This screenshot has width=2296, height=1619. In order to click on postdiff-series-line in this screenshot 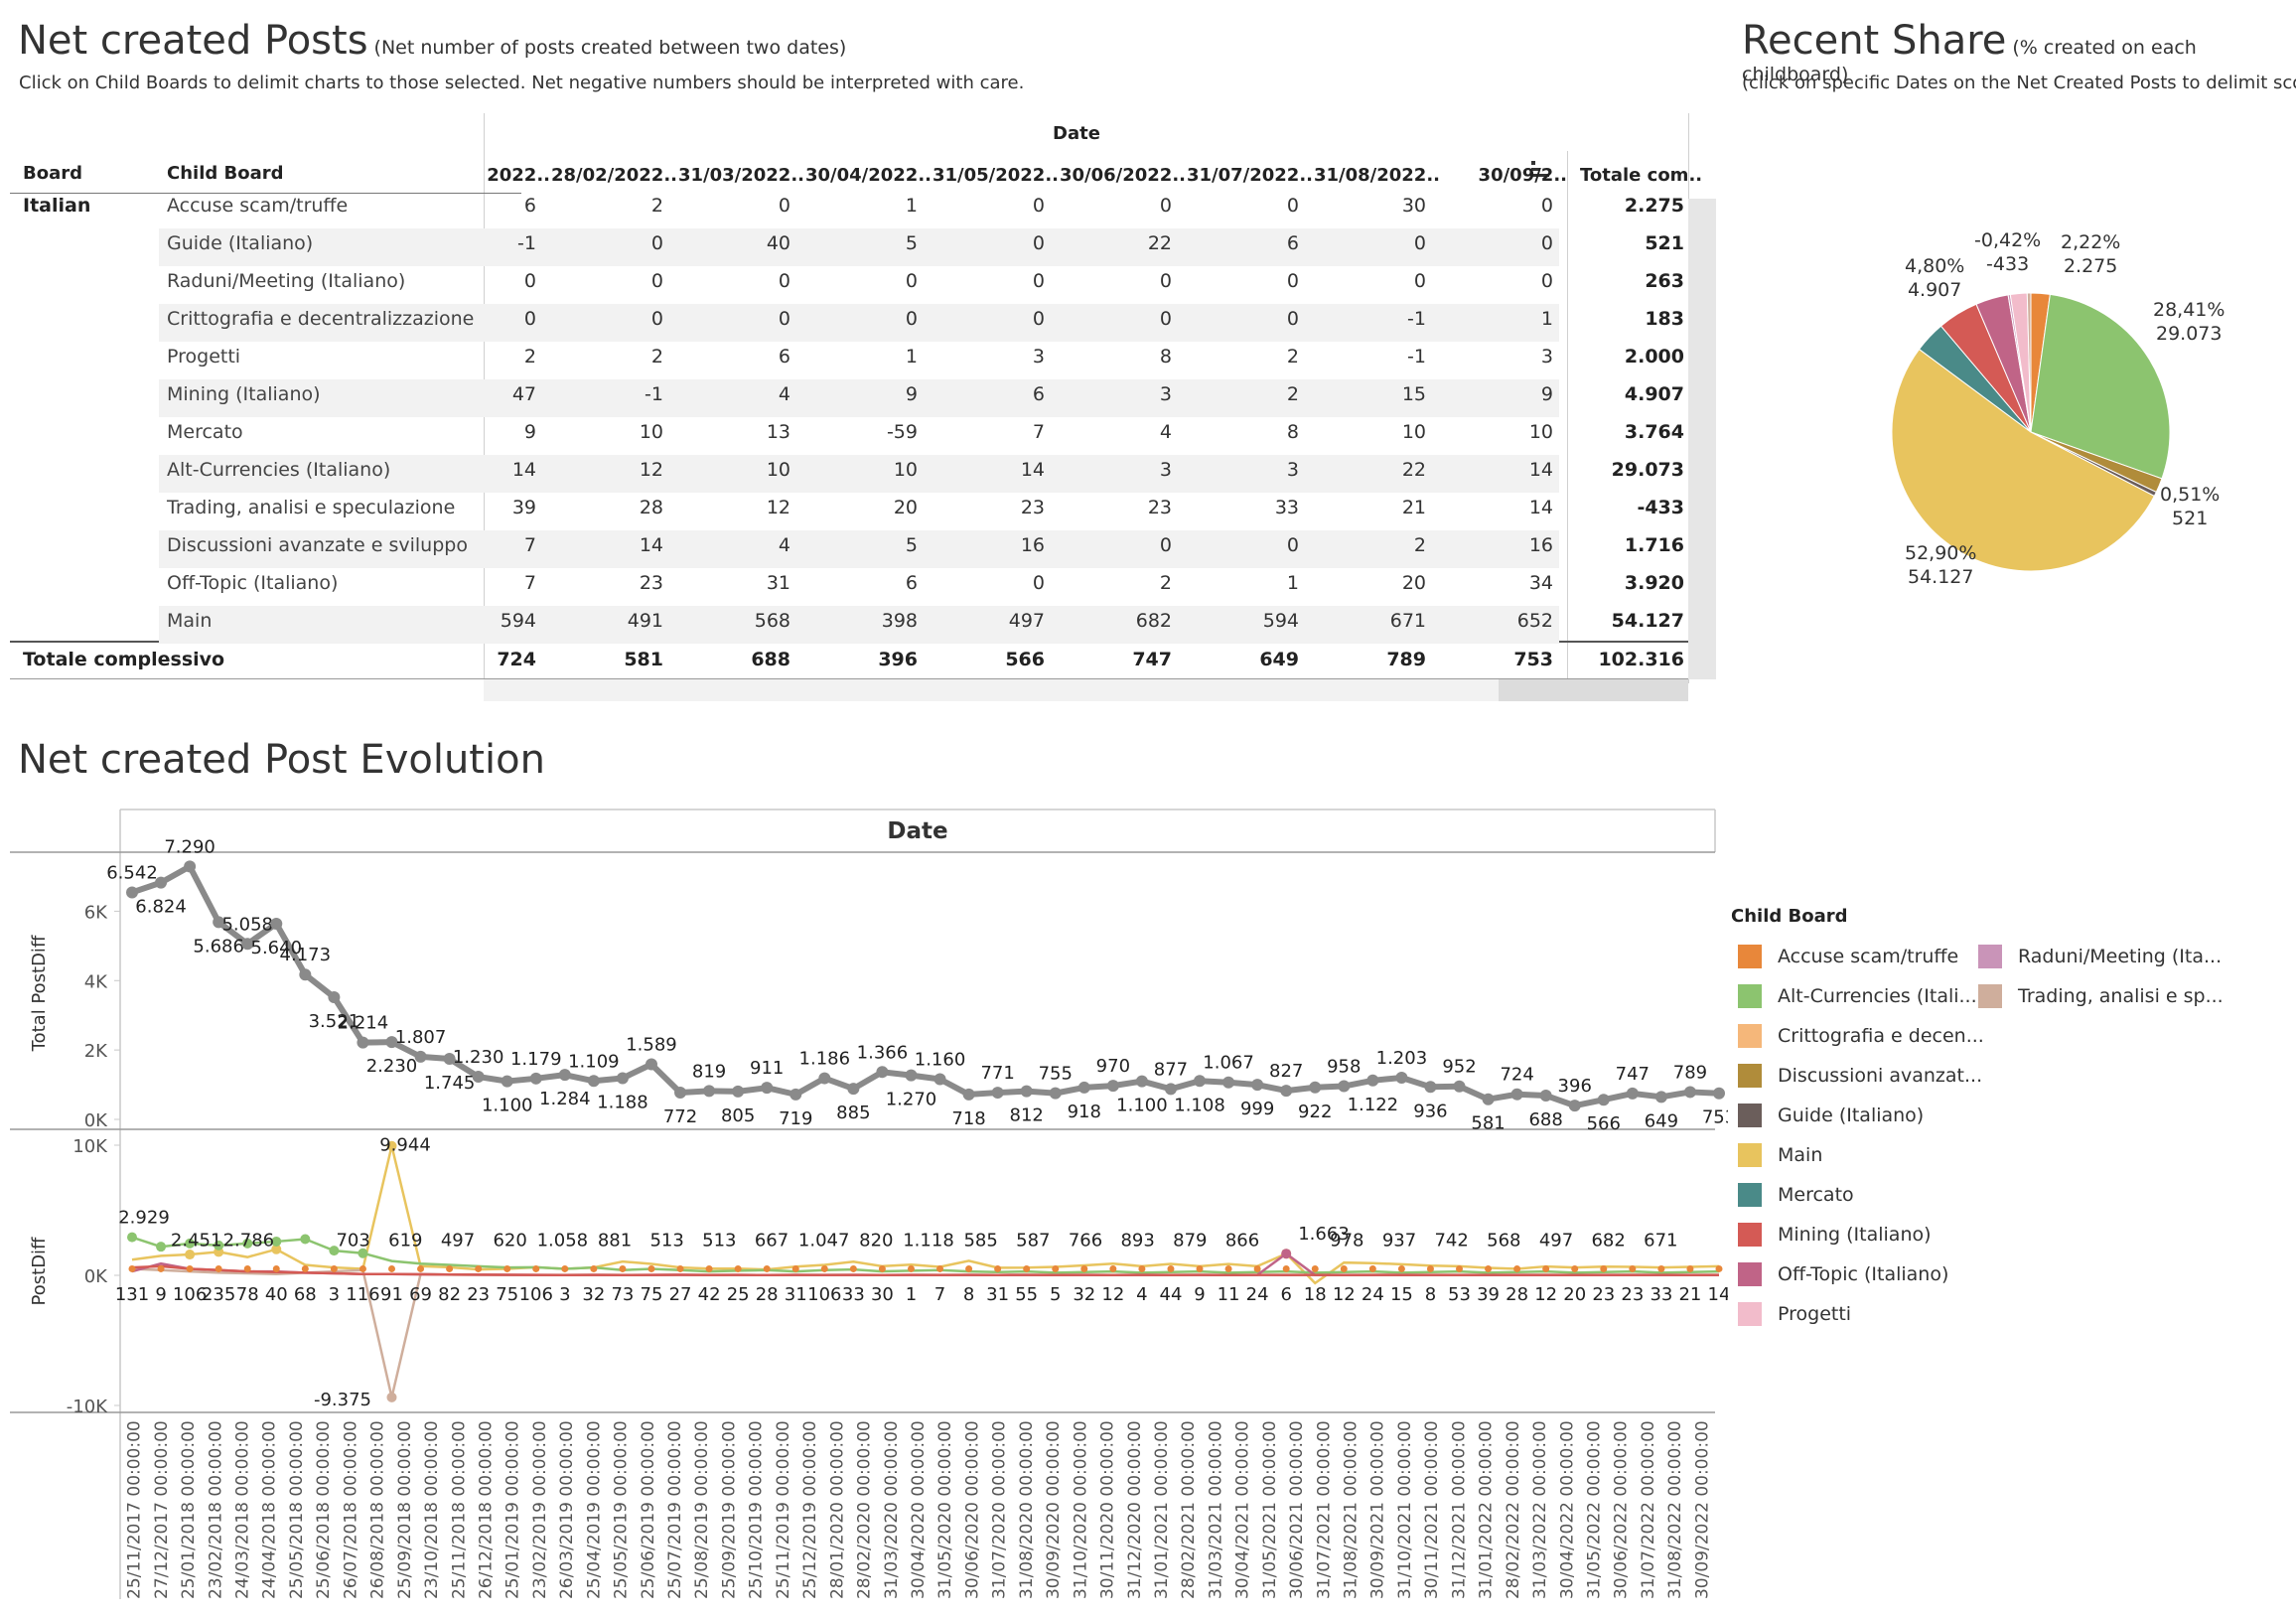, I will do `click(925, 1255)`.